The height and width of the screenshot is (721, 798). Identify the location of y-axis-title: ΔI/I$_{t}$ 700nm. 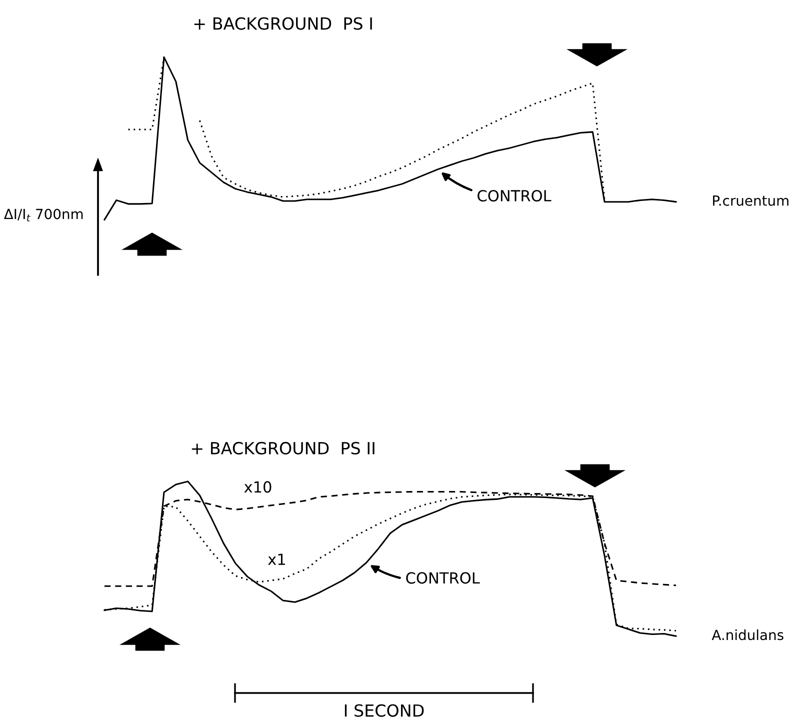
(43, 215).